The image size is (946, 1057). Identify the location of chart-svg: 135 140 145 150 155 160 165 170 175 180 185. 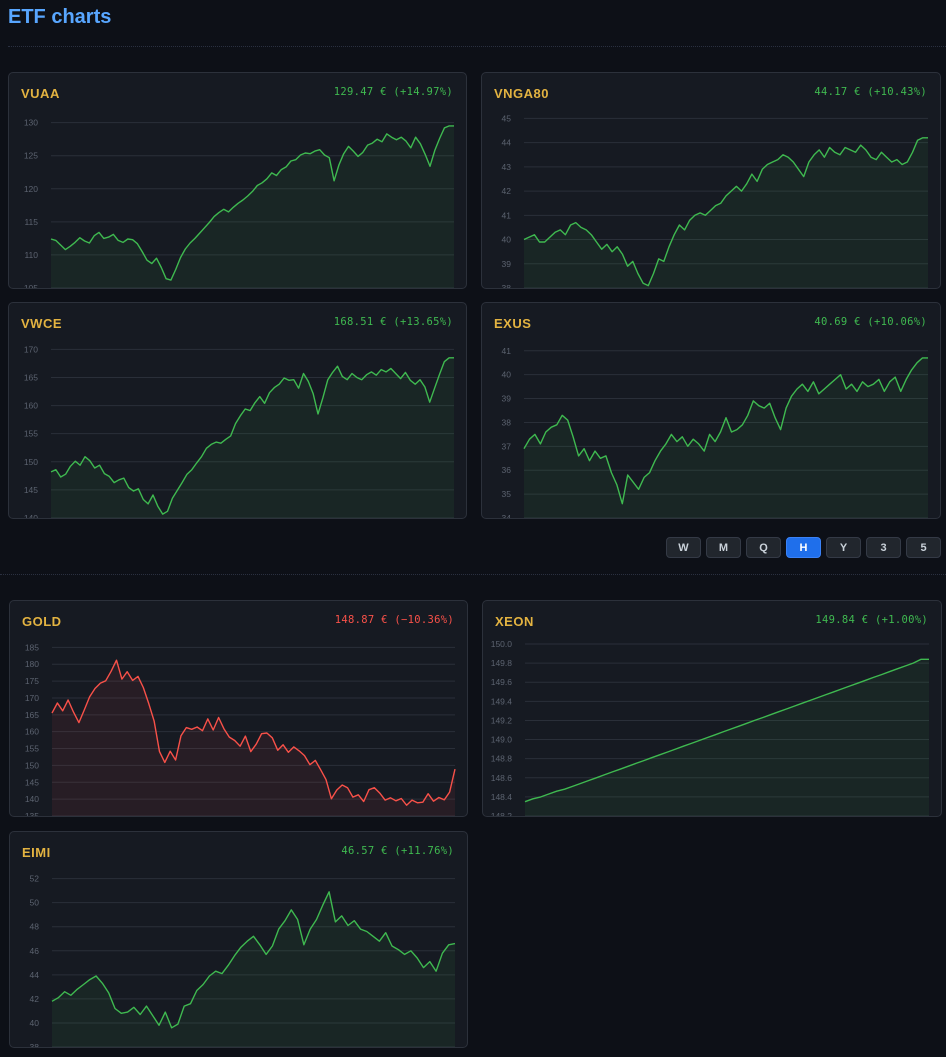
(240, 729).